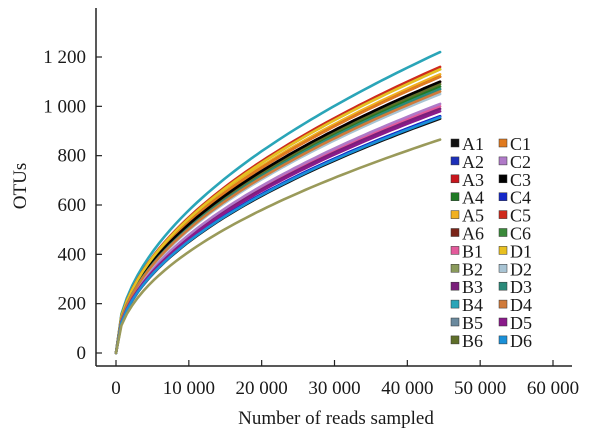 The image size is (591, 434). Describe the element at coordinates (472, 251) in the screenshot. I see `legend-label-b1: B1` at that location.